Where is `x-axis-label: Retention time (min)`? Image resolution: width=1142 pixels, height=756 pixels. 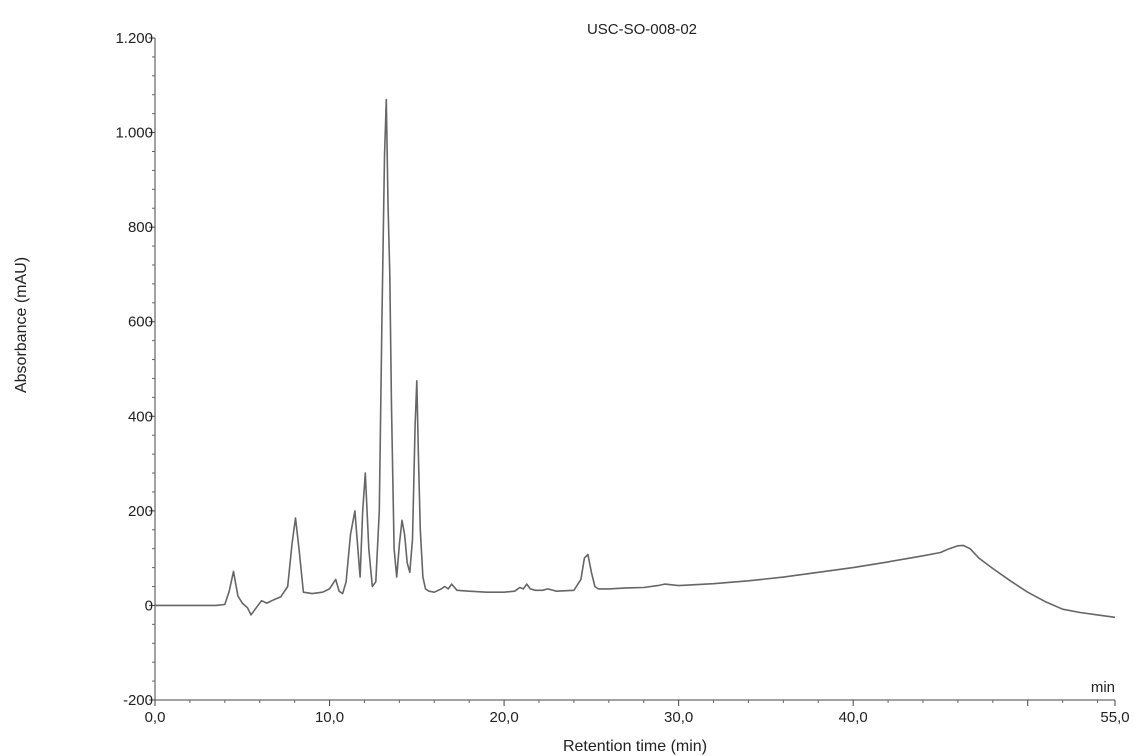 x-axis-label: Retention time (min) is located at coordinates (635, 746).